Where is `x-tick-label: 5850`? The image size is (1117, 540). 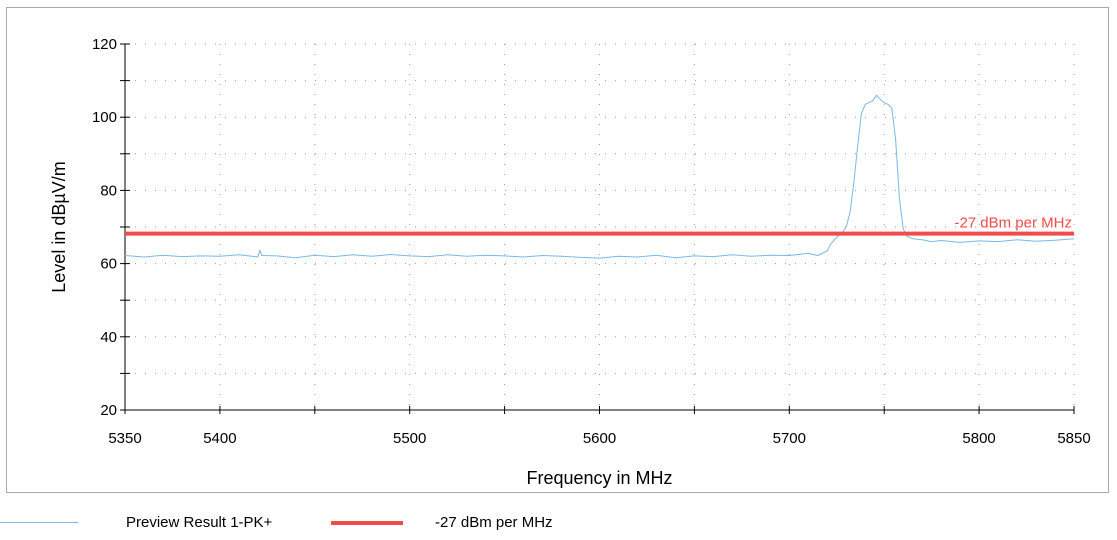
x-tick-label: 5850 is located at coordinates (1073, 438).